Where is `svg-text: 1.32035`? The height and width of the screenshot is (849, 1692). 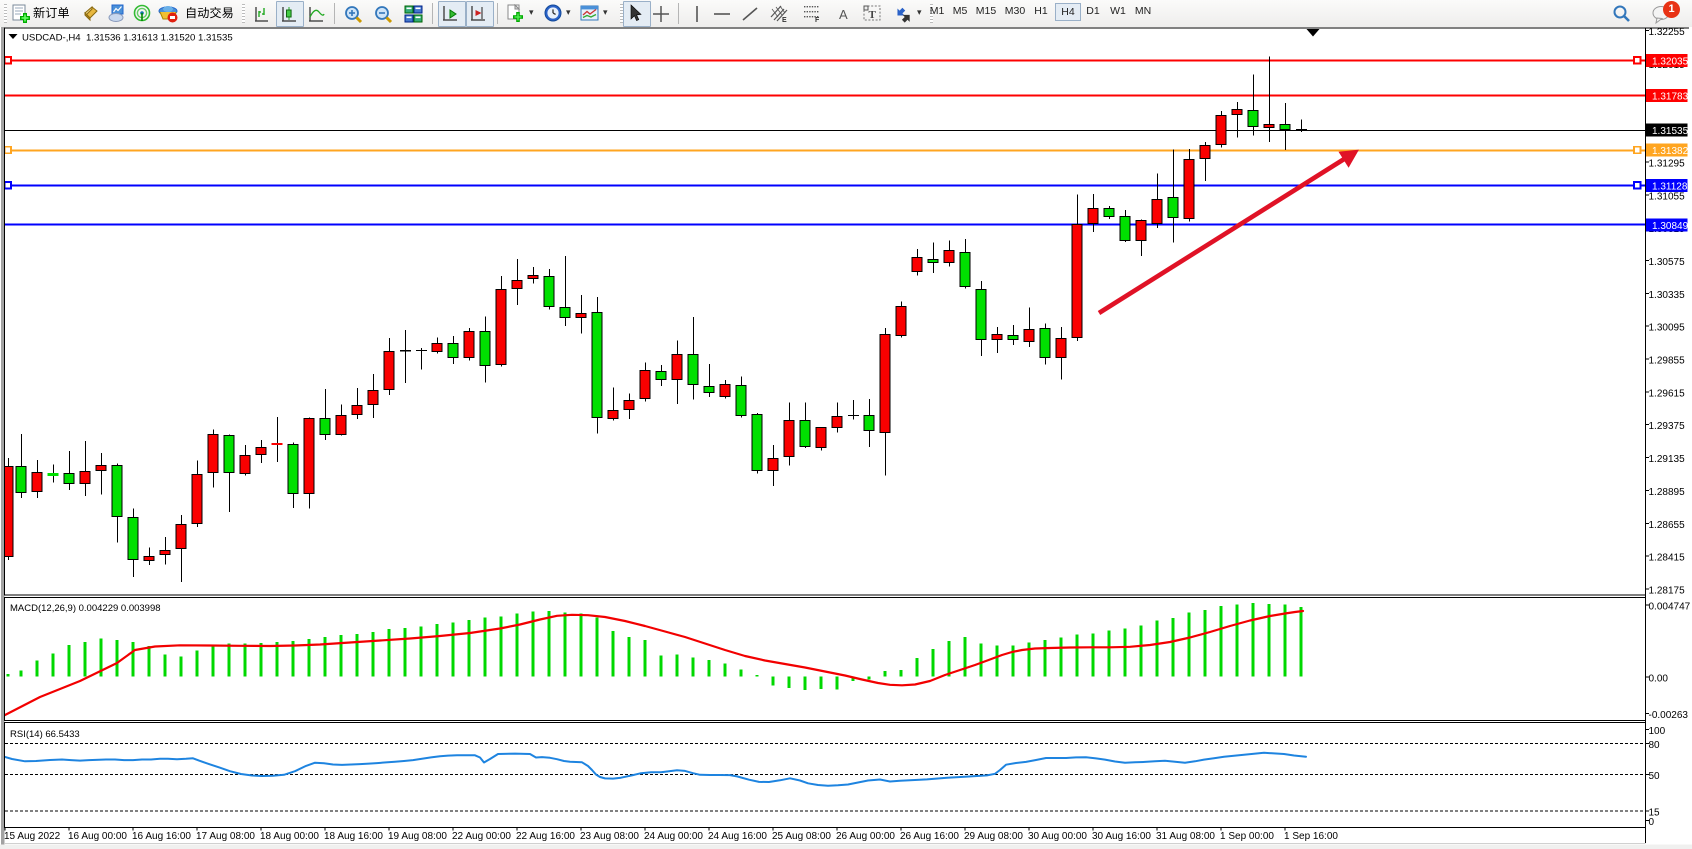 svg-text: 1.32035 is located at coordinates (1670, 62).